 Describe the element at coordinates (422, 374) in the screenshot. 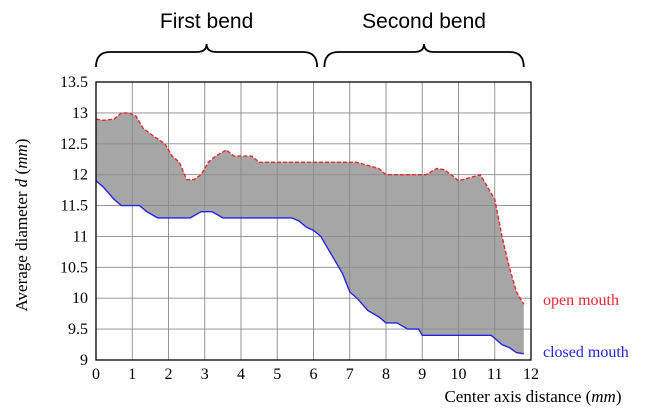

I see `x-tick-label: 9` at that location.